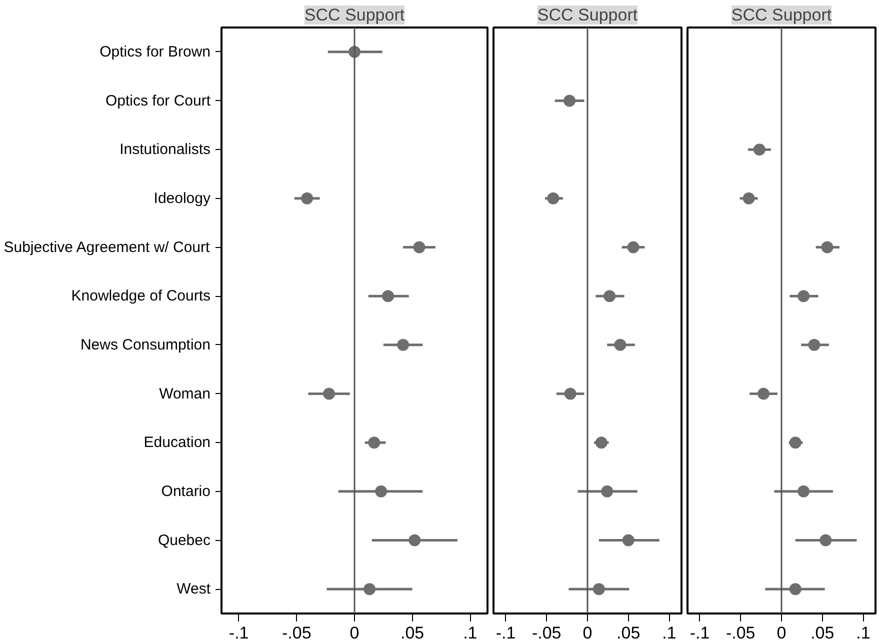  Describe the element at coordinates (165, 149) in the screenshot. I see `y-tick-label: Instutionalists` at that location.